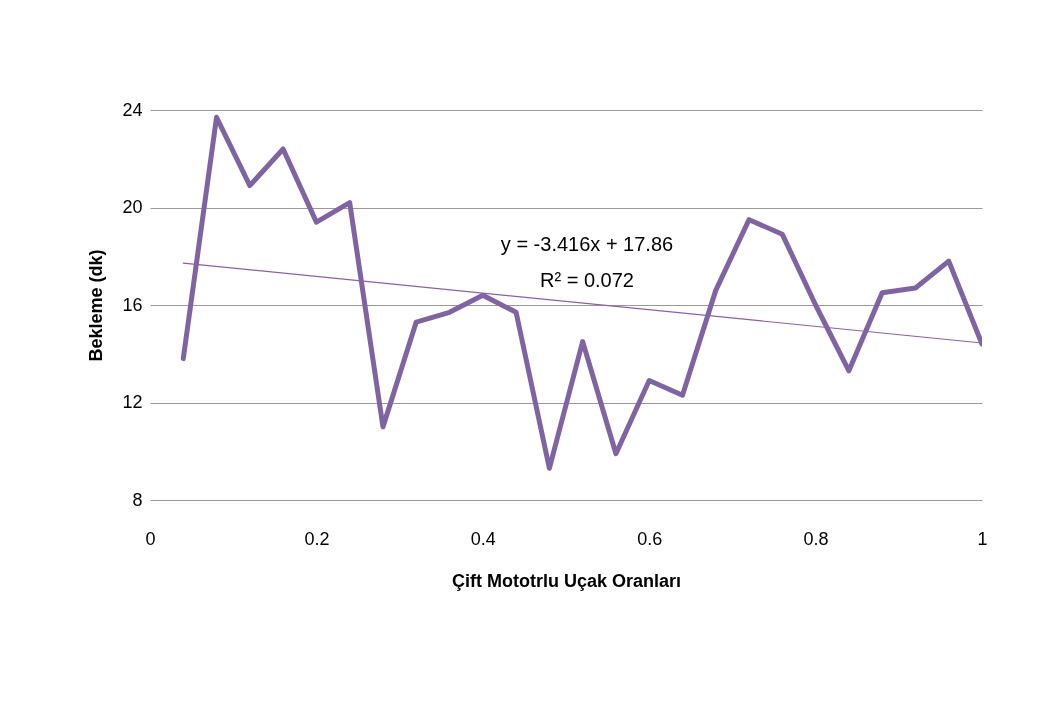 The image size is (1059, 704). Describe the element at coordinates (317, 538) in the screenshot. I see `x-tick-label: 0.2` at that location.